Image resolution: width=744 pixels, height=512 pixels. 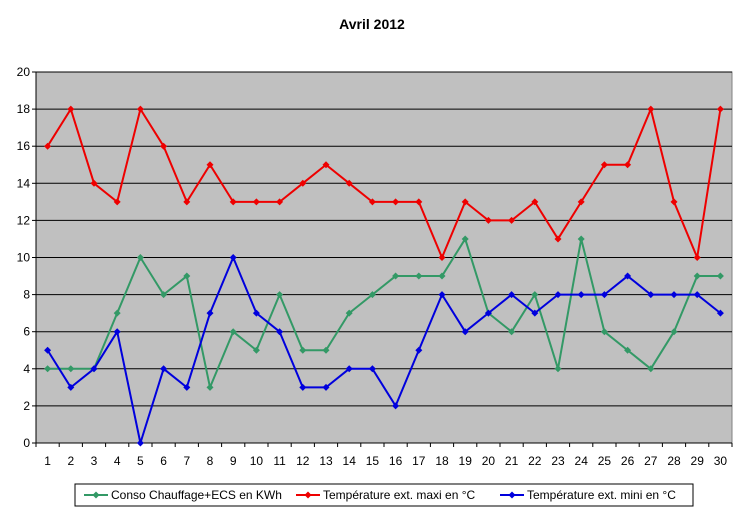 I want to click on y-tick-label: 18, so click(x=24, y=109).